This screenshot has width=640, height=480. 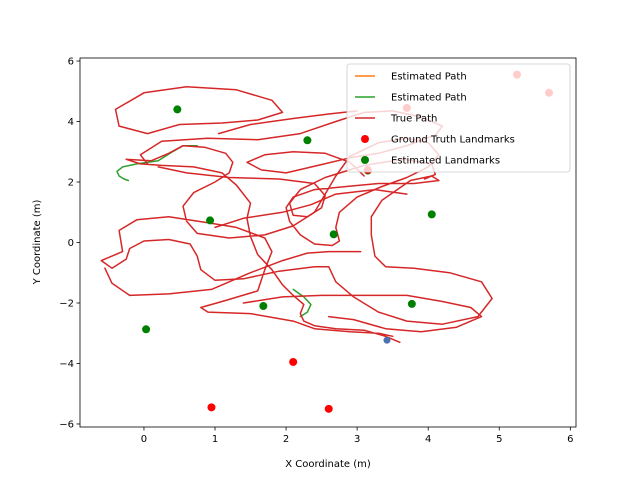 What do you see at coordinates (387, 340) in the screenshot?
I see `robot-position-marker` at bounding box center [387, 340].